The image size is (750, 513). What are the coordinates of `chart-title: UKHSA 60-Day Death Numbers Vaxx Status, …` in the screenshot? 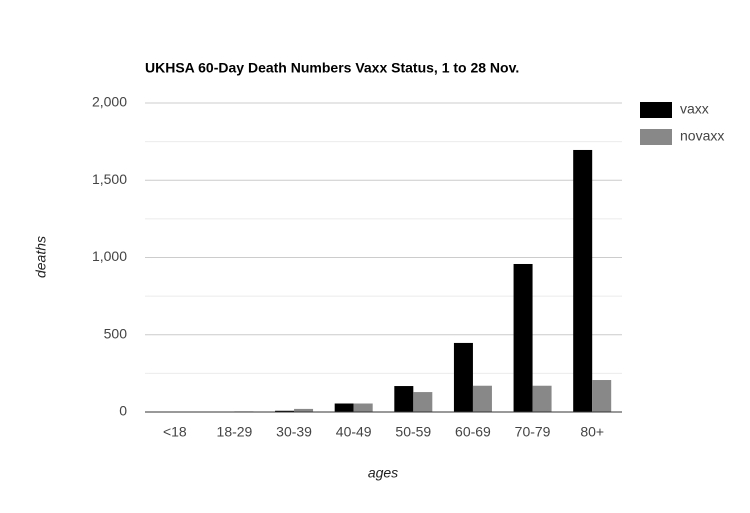 It's located at (332, 68).